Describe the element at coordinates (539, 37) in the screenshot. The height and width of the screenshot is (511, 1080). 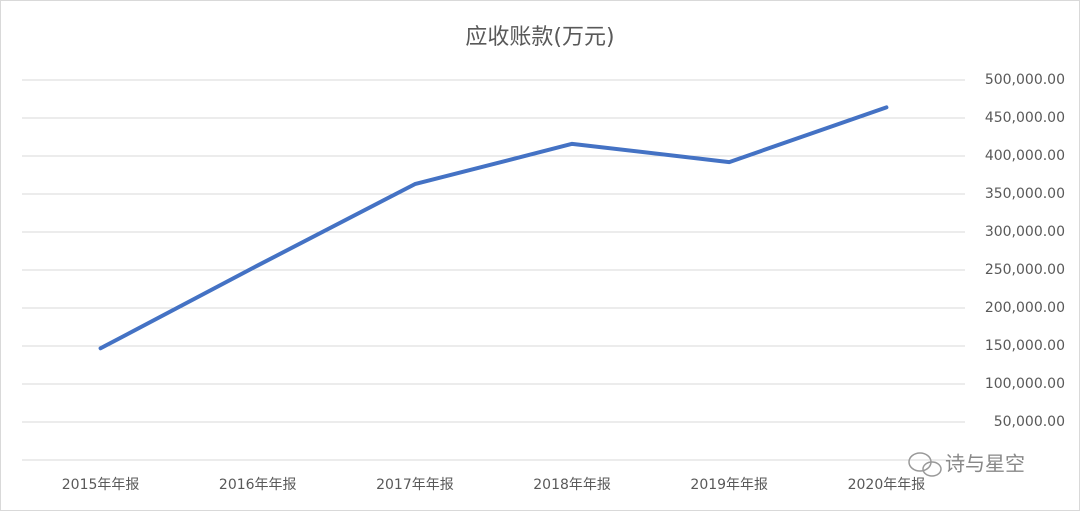
I see `chart-title: 应收账款(万元)` at that location.